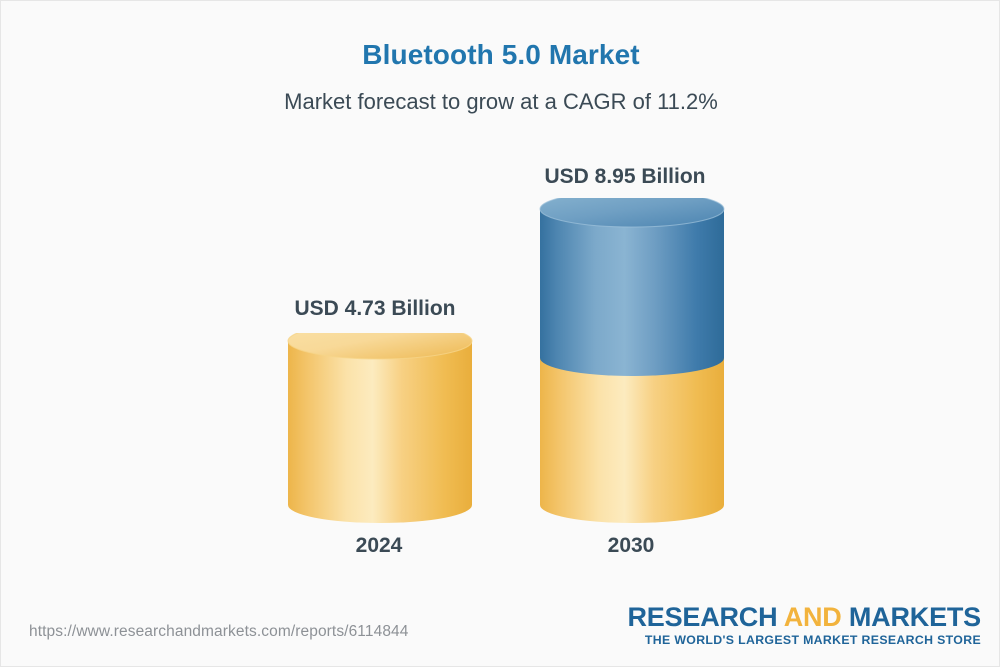  I want to click on category-label-2024: 2024, so click(379, 545).